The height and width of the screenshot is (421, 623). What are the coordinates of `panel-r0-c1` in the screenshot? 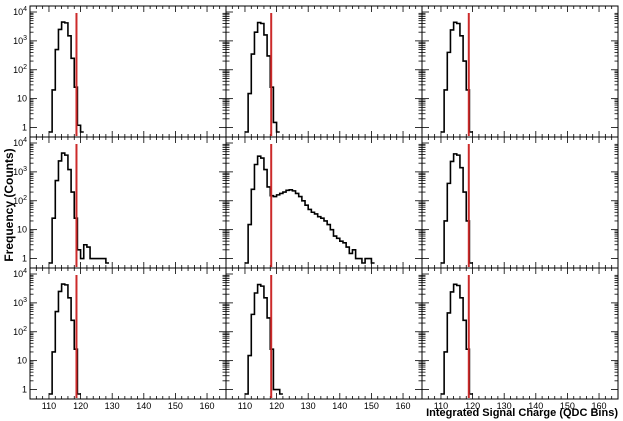 It's located at (324, 71).